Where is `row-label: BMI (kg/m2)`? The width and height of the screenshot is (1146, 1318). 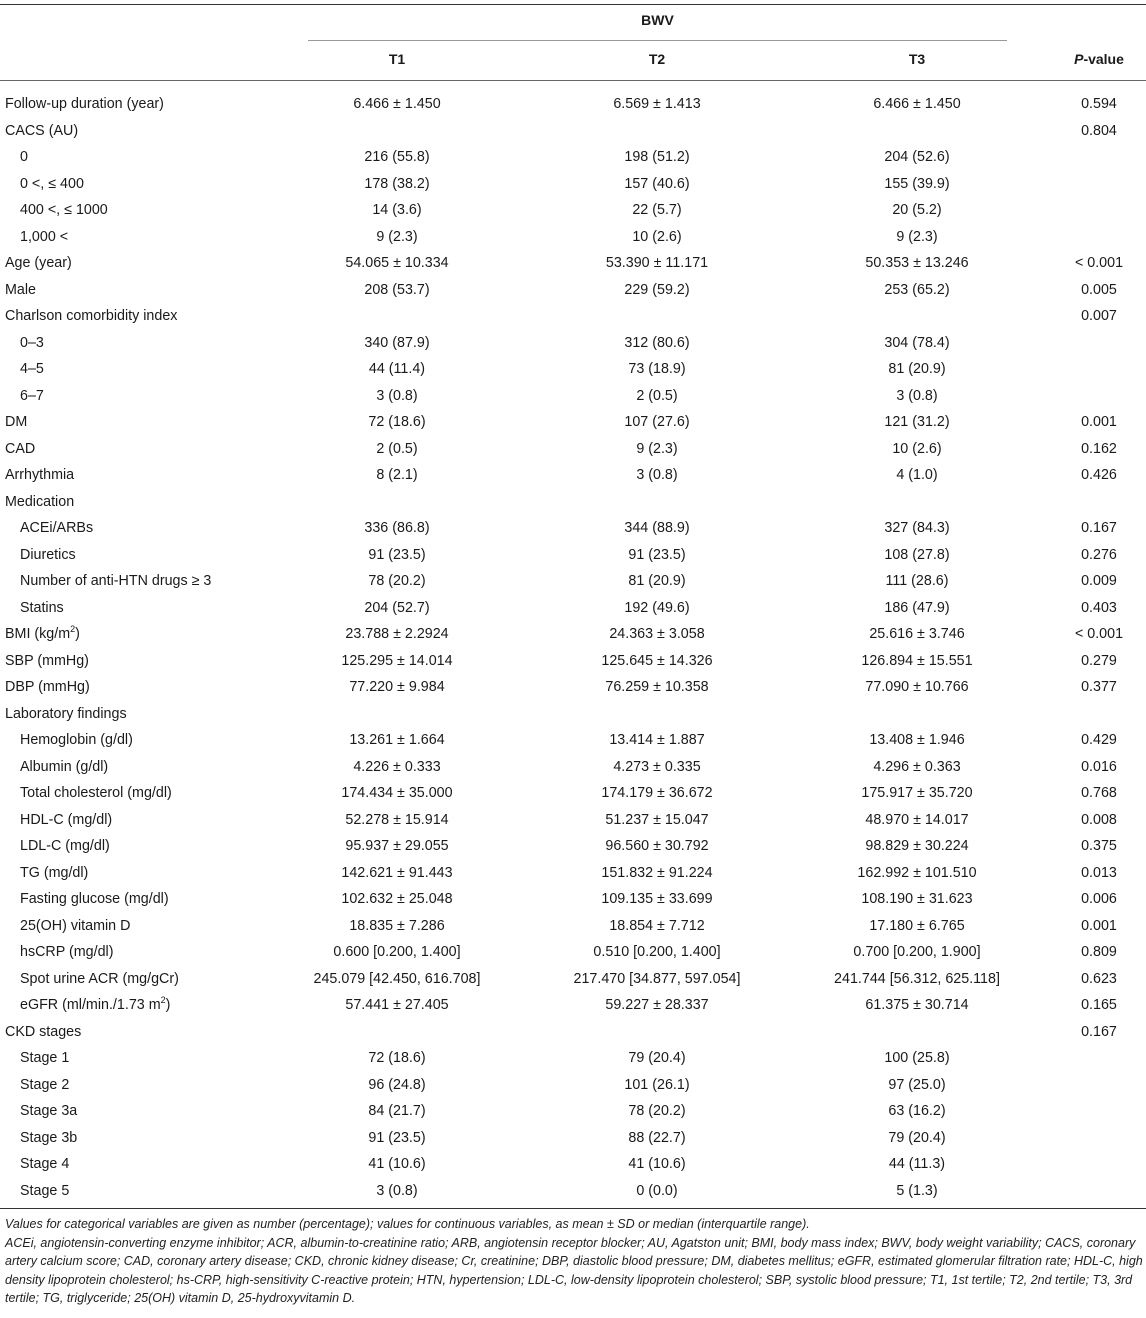 row-label: BMI (kg/m2) is located at coordinates (42, 634).